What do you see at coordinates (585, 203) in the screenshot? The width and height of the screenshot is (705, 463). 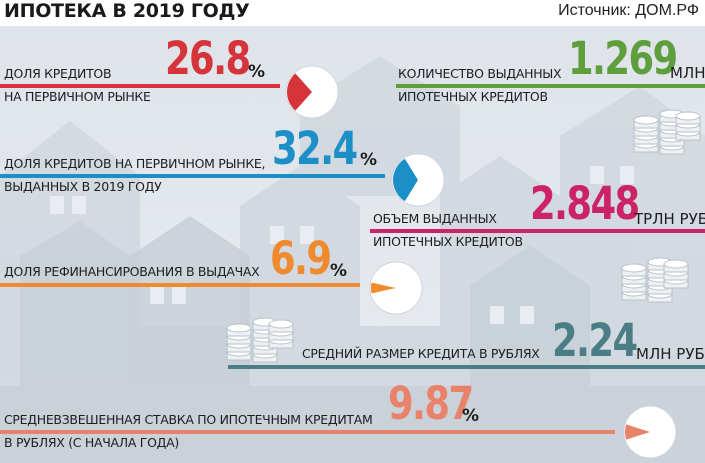 I see `loans-volume-value: 2.848` at bounding box center [585, 203].